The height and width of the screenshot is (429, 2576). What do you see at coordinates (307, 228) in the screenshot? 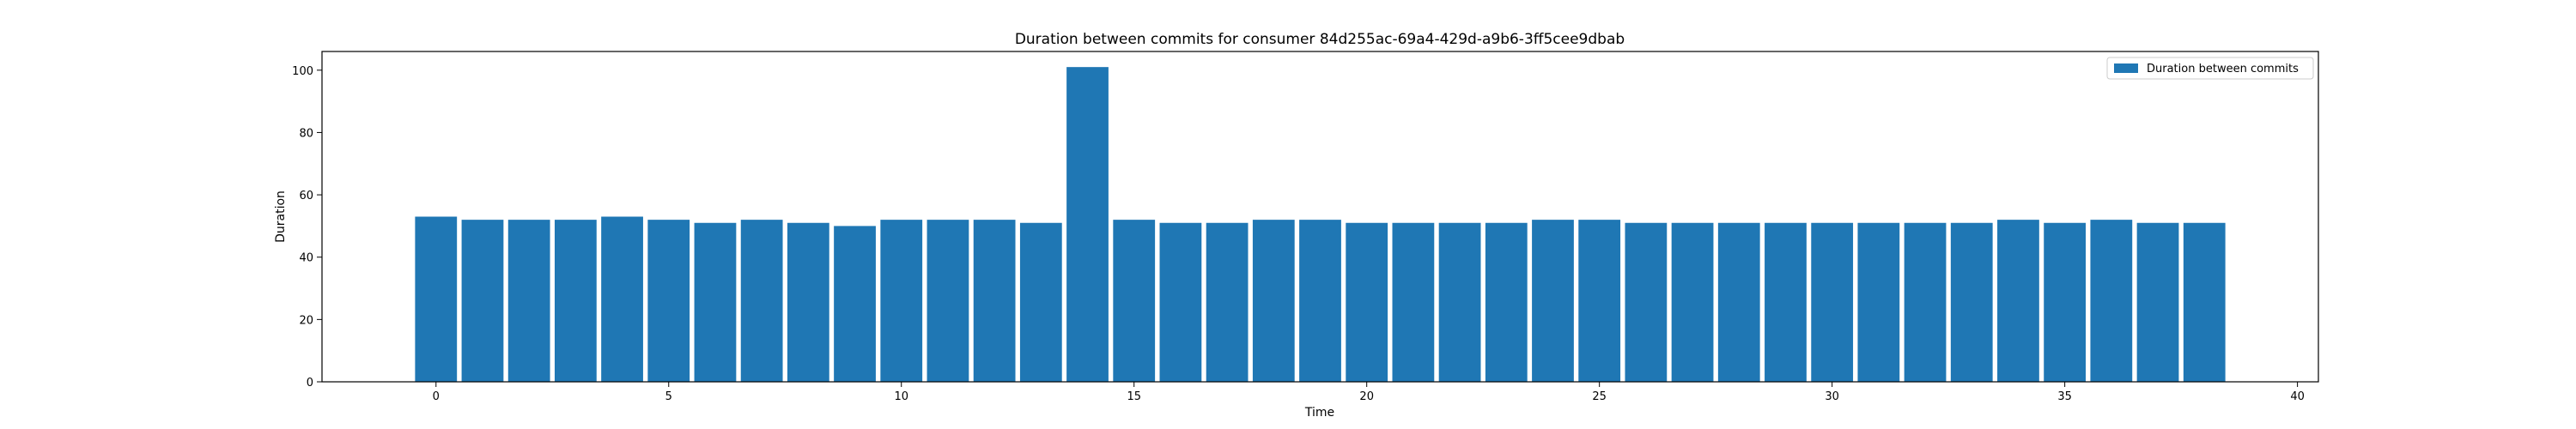
I see `y-axis-ticks: 0 20 40 60 80 100` at bounding box center [307, 228].